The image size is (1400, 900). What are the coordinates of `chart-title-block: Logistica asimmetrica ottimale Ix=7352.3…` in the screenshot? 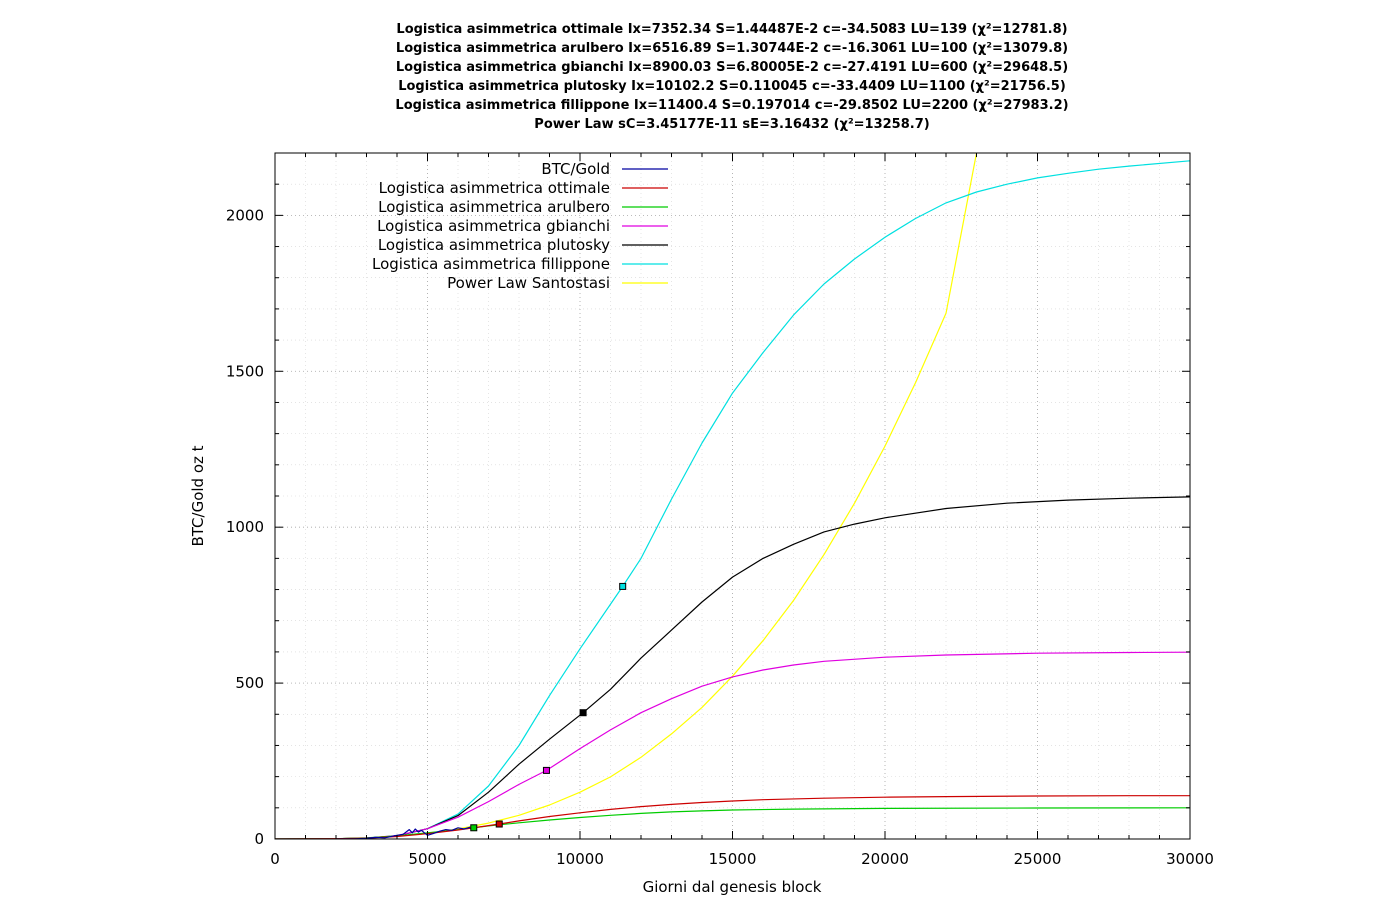 It's located at (700, 77).